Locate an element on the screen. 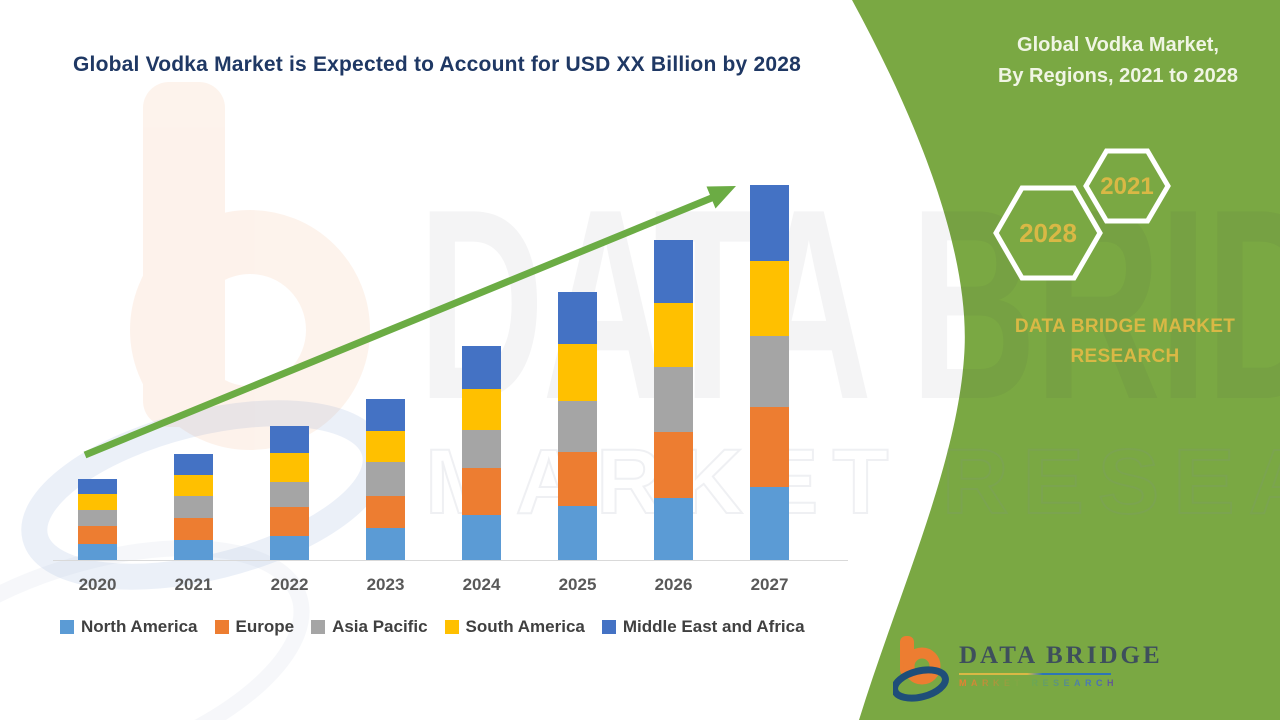 Image resolution: width=1280 pixels, height=720 pixels. x-axis-label-2027: 2027 is located at coordinates (769, 584).